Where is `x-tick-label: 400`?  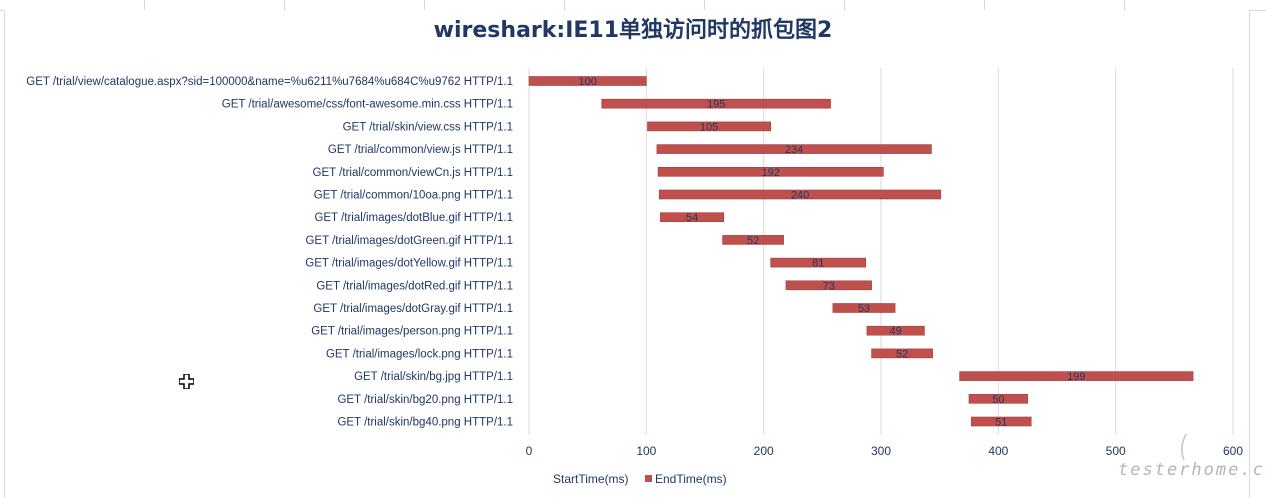
x-tick-label: 400 is located at coordinates (998, 451).